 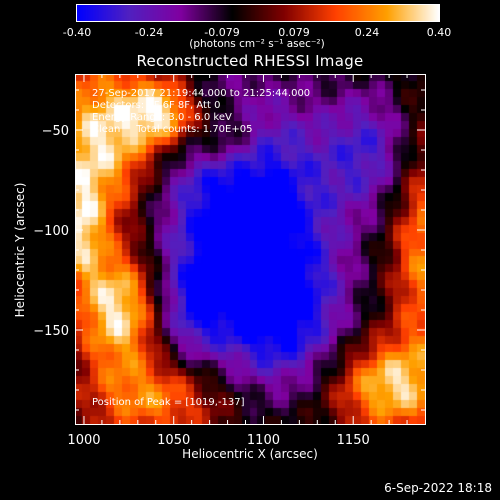 What do you see at coordinates (149, 32) in the screenshot?
I see `colorbar-tick-label: -0.24` at bounding box center [149, 32].